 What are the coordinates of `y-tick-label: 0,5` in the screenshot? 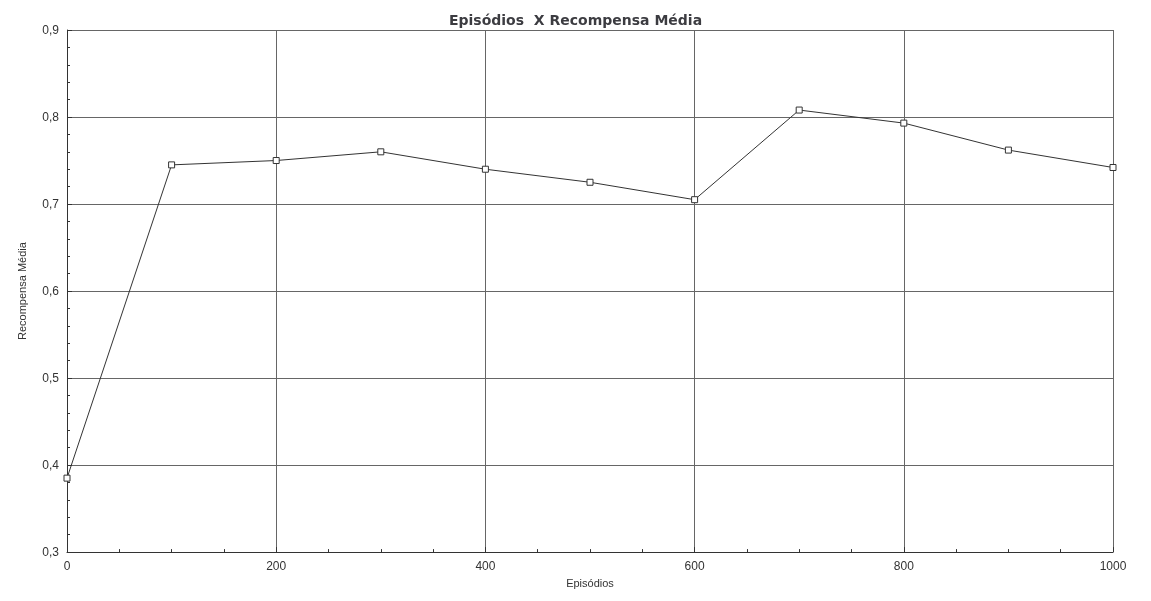 It's located at (51, 378).